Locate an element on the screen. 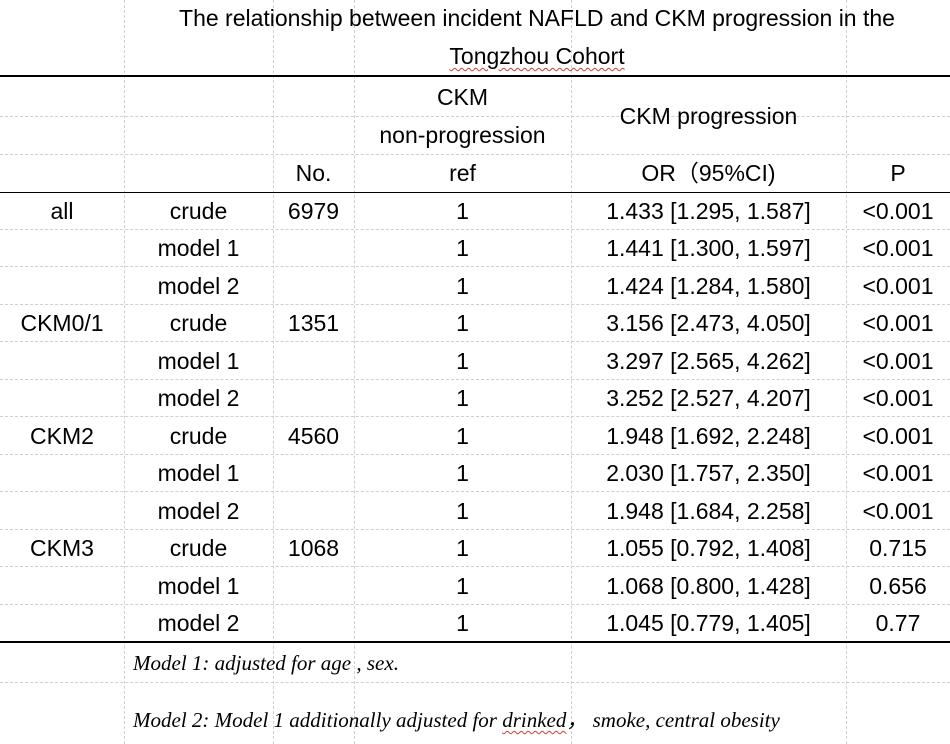 The height and width of the screenshot is (744, 950). cell-or-ci: 3.297 [2.565, 4.262] is located at coordinates (708, 361).